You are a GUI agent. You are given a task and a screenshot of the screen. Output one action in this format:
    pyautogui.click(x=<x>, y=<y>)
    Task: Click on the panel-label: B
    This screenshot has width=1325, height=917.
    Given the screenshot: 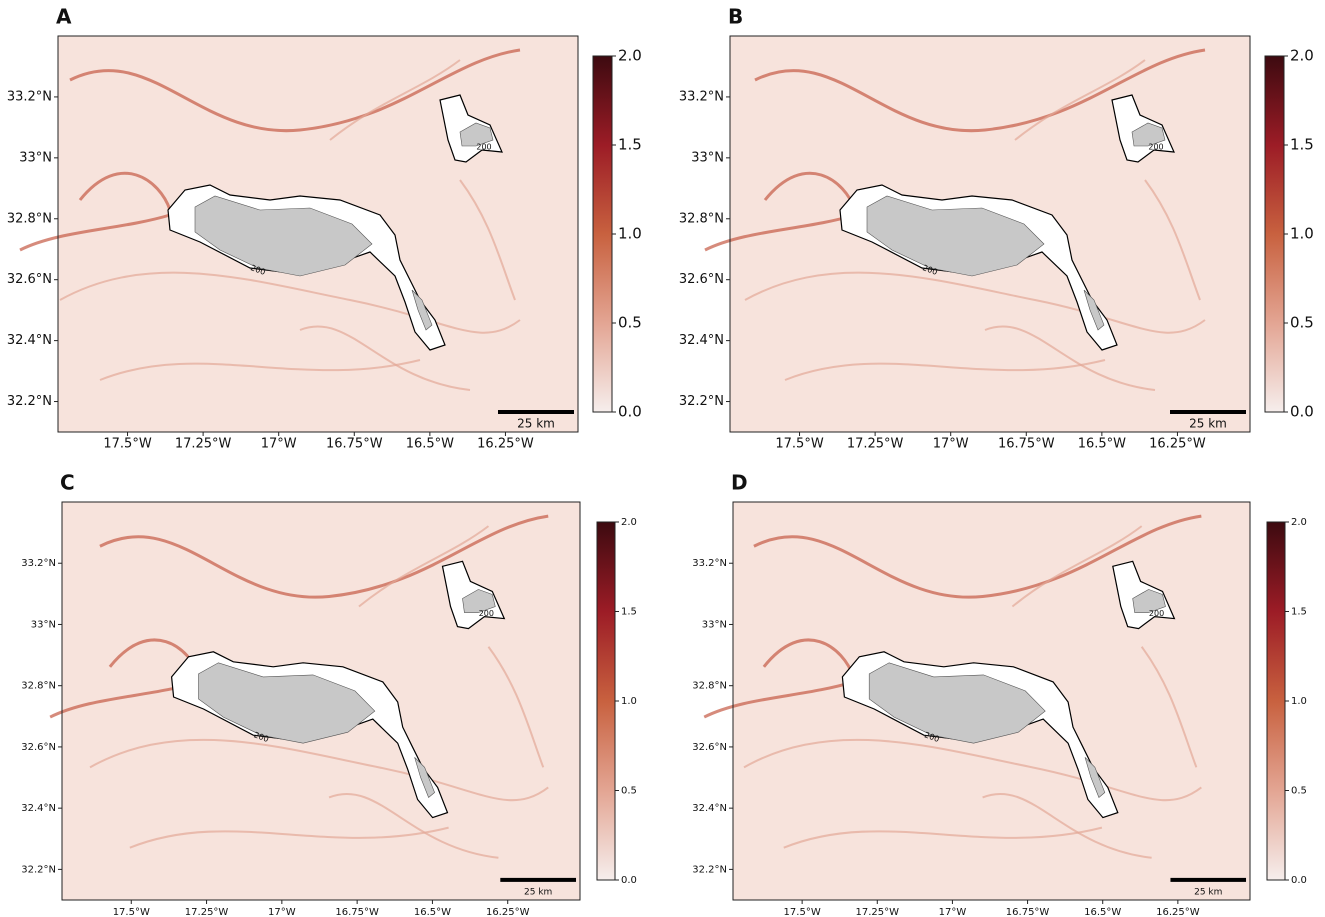 What is the action you would take?
    pyautogui.click(x=735, y=17)
    